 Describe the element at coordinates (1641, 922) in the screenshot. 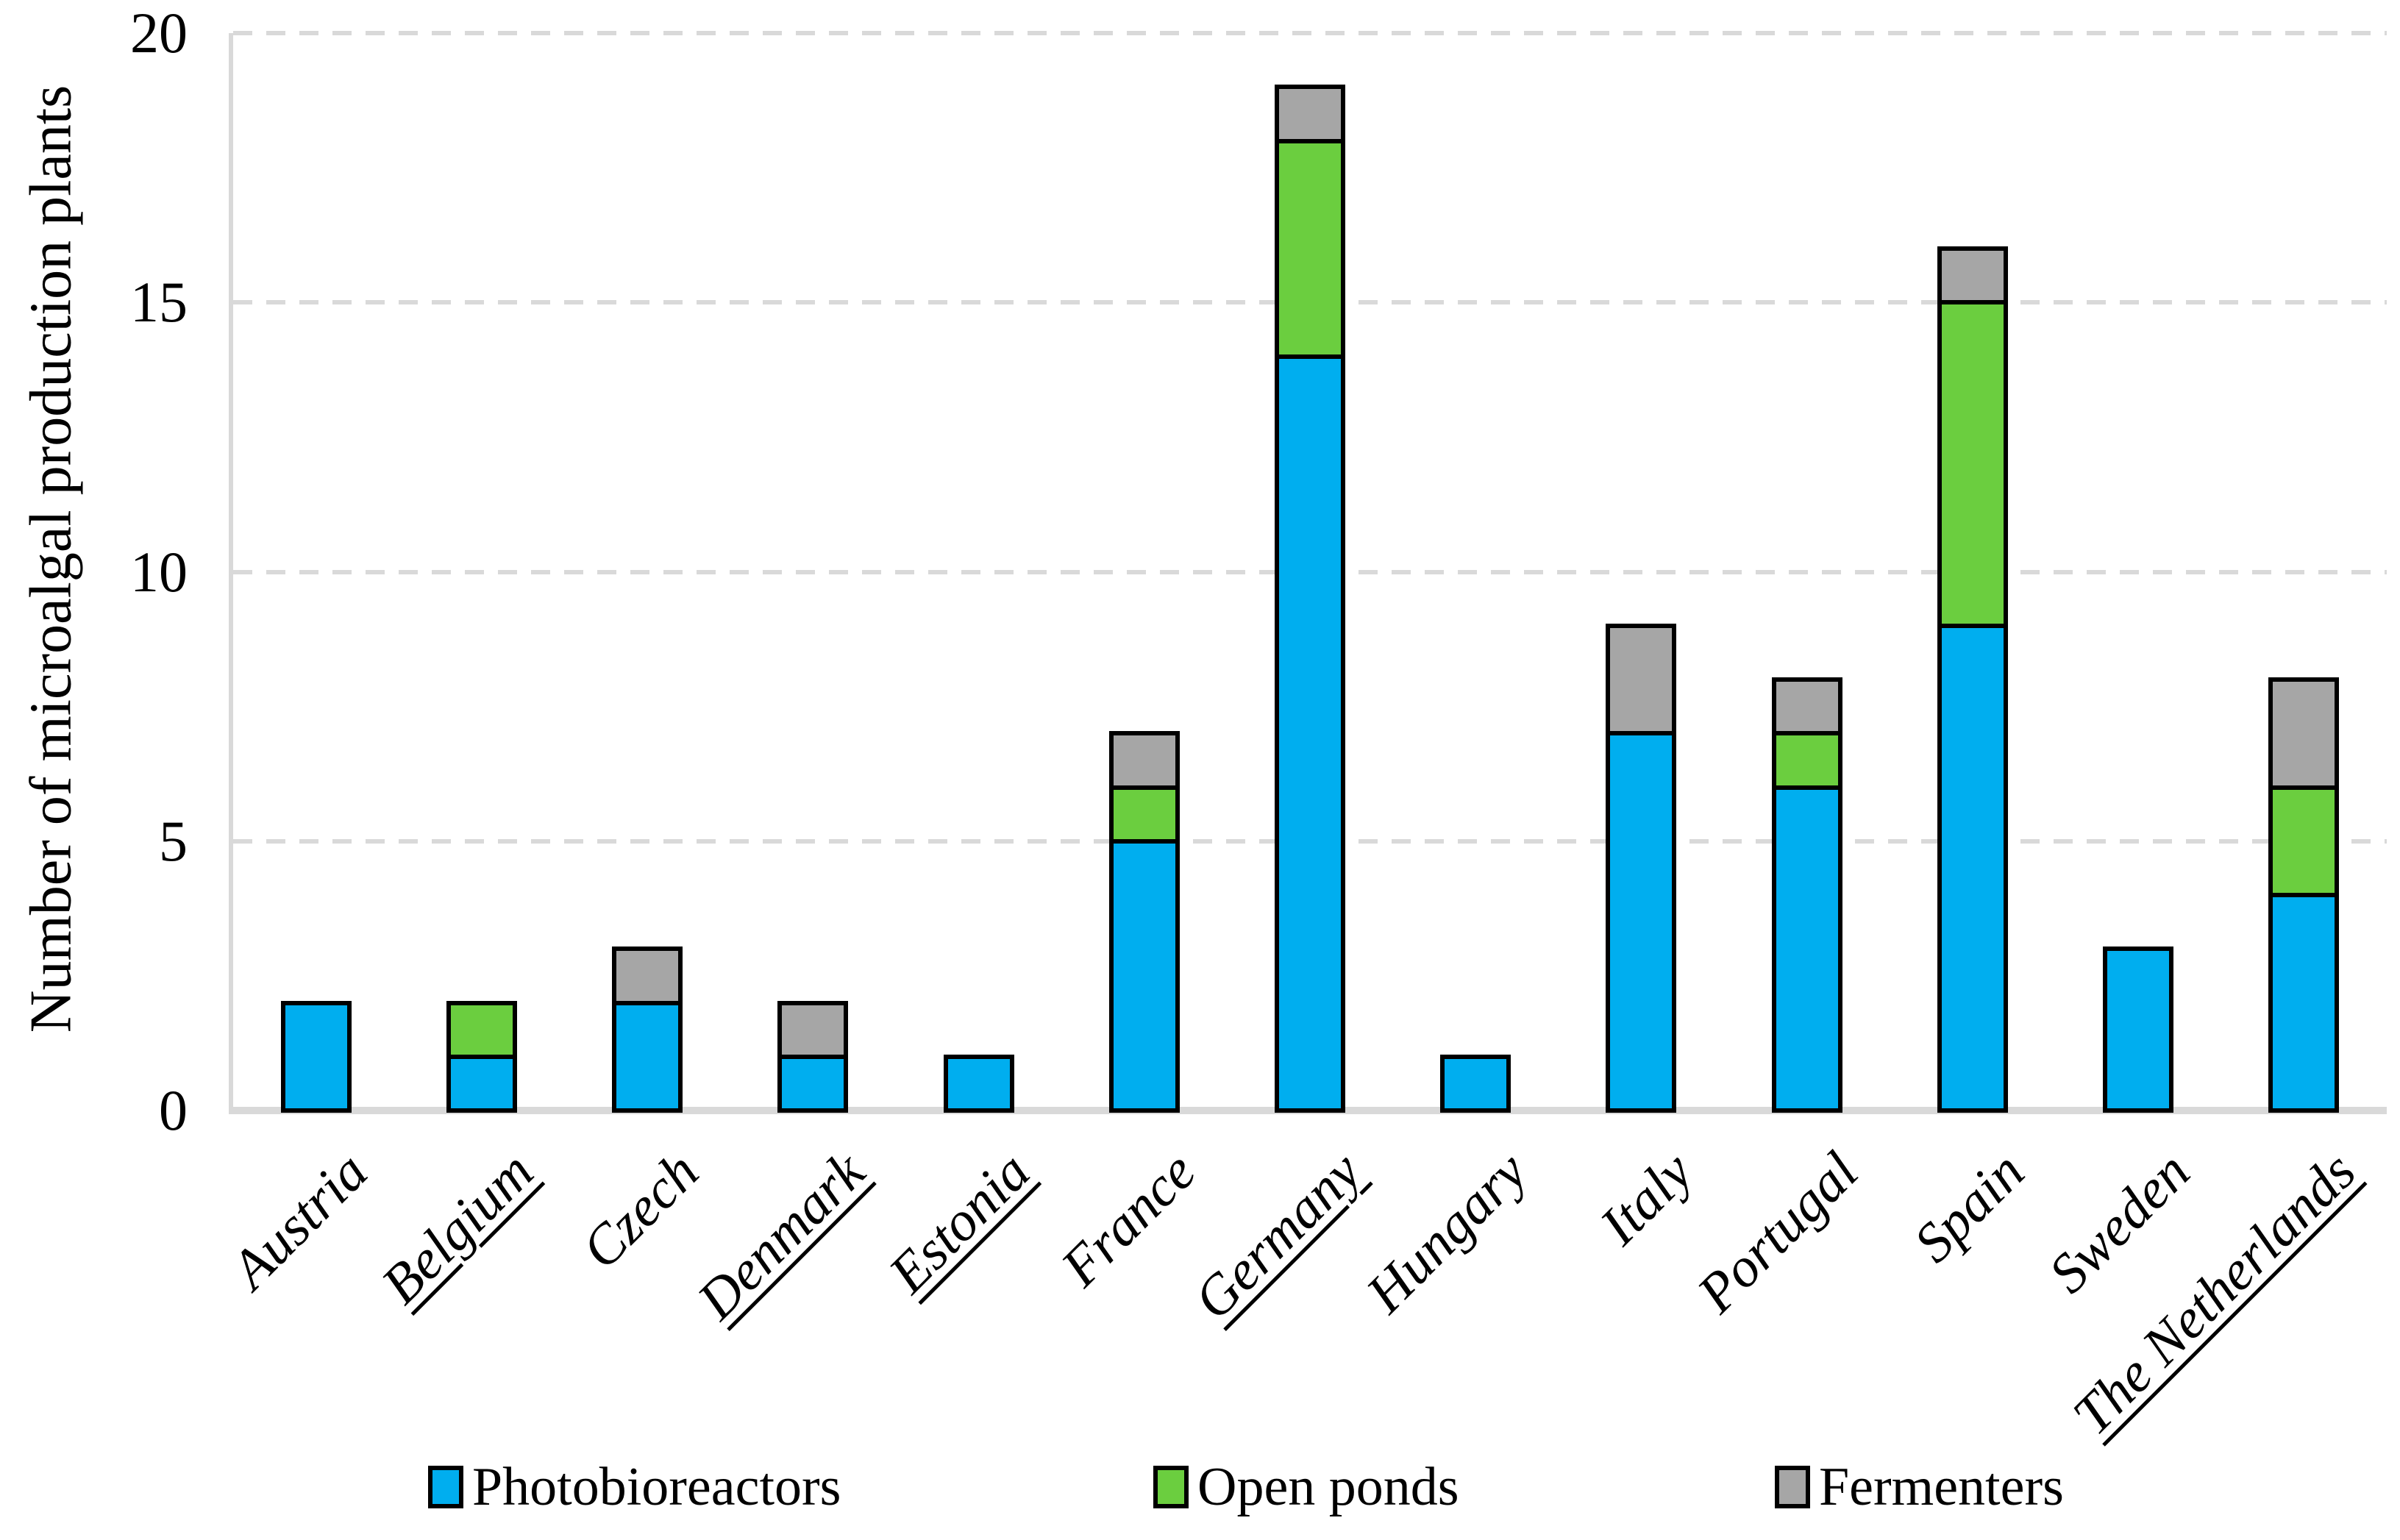

I see `bar-segment-italy-photobioreactors` at that location.